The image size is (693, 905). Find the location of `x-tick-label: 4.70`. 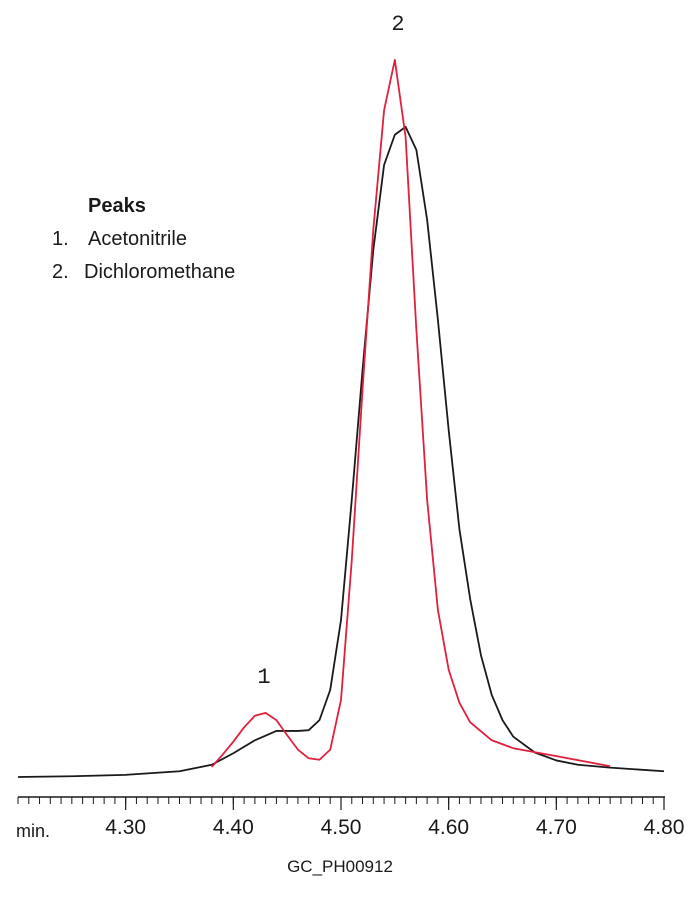

x-tick-label: 4.70 is located at coordinates (556, 827).